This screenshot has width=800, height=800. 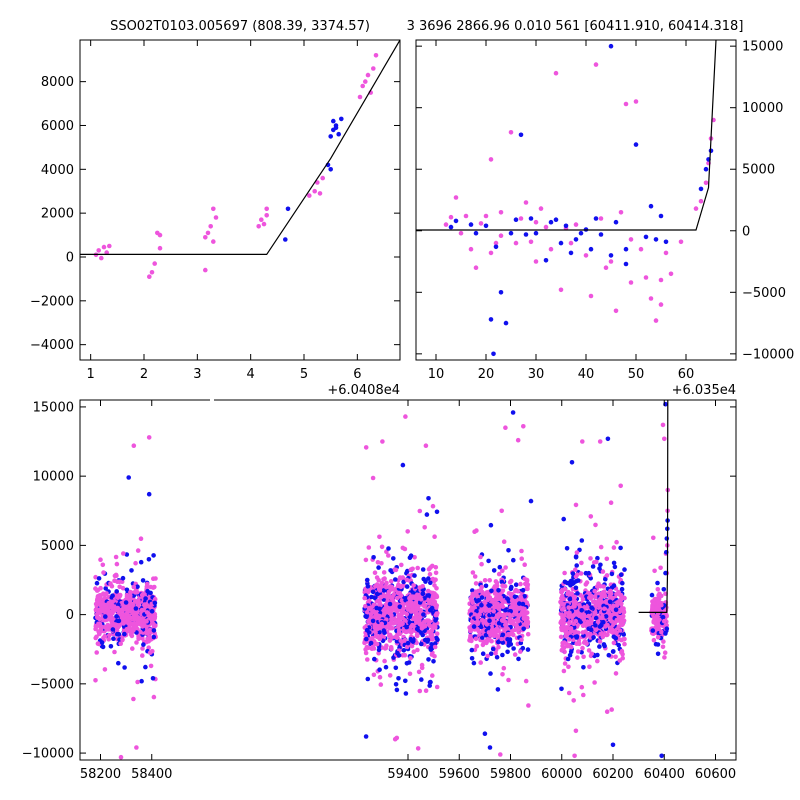 What do you see at coordinates (758, 170) in the screenshot?
I see `y-tick-label: 5000` at bounding box center [758, 170].